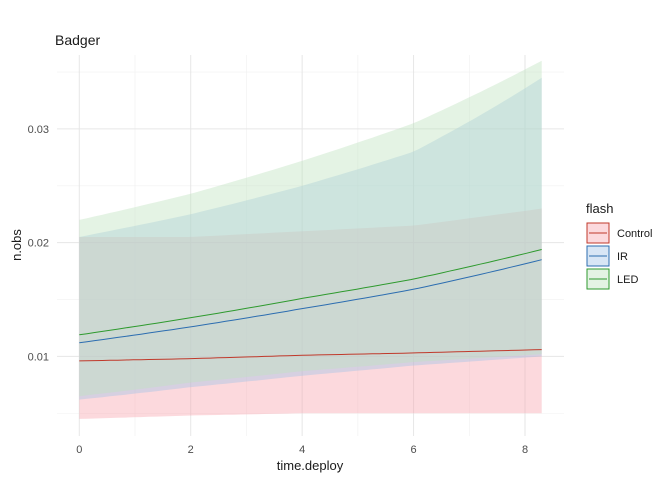 This screenshot has width=672, height=480. I want to click on x-tick-label: 2, so click(191, 450).